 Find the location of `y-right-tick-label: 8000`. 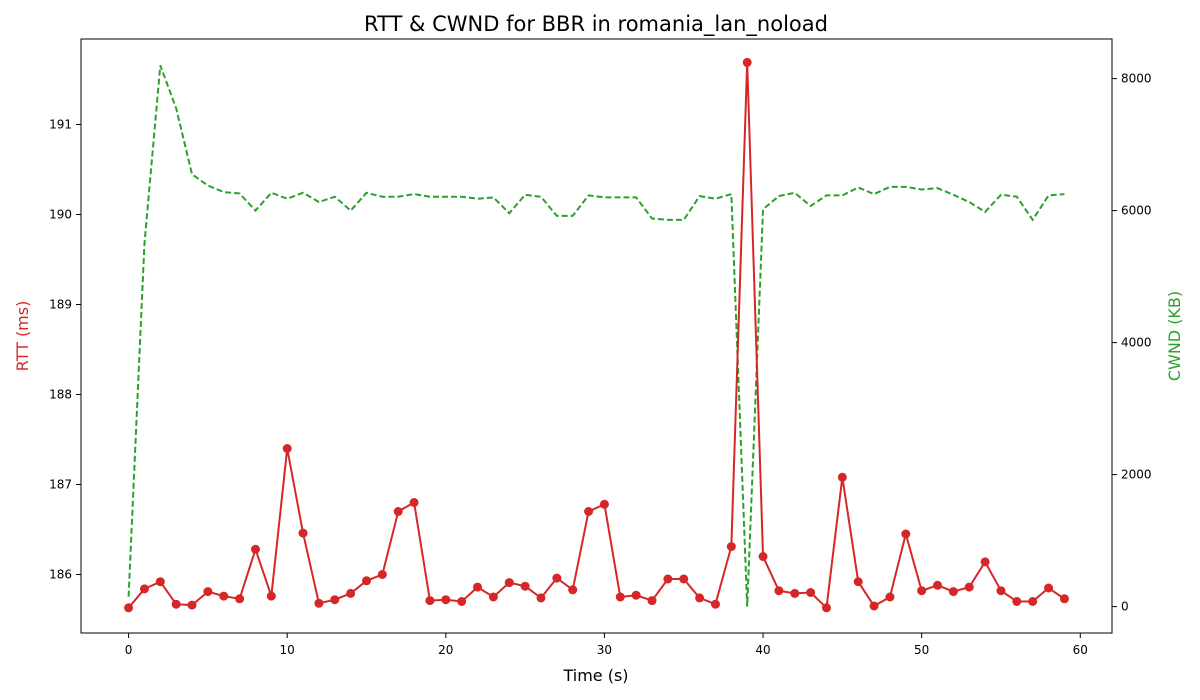

y-right-tick-label: 8000 is located at coordinates (1136, 79).